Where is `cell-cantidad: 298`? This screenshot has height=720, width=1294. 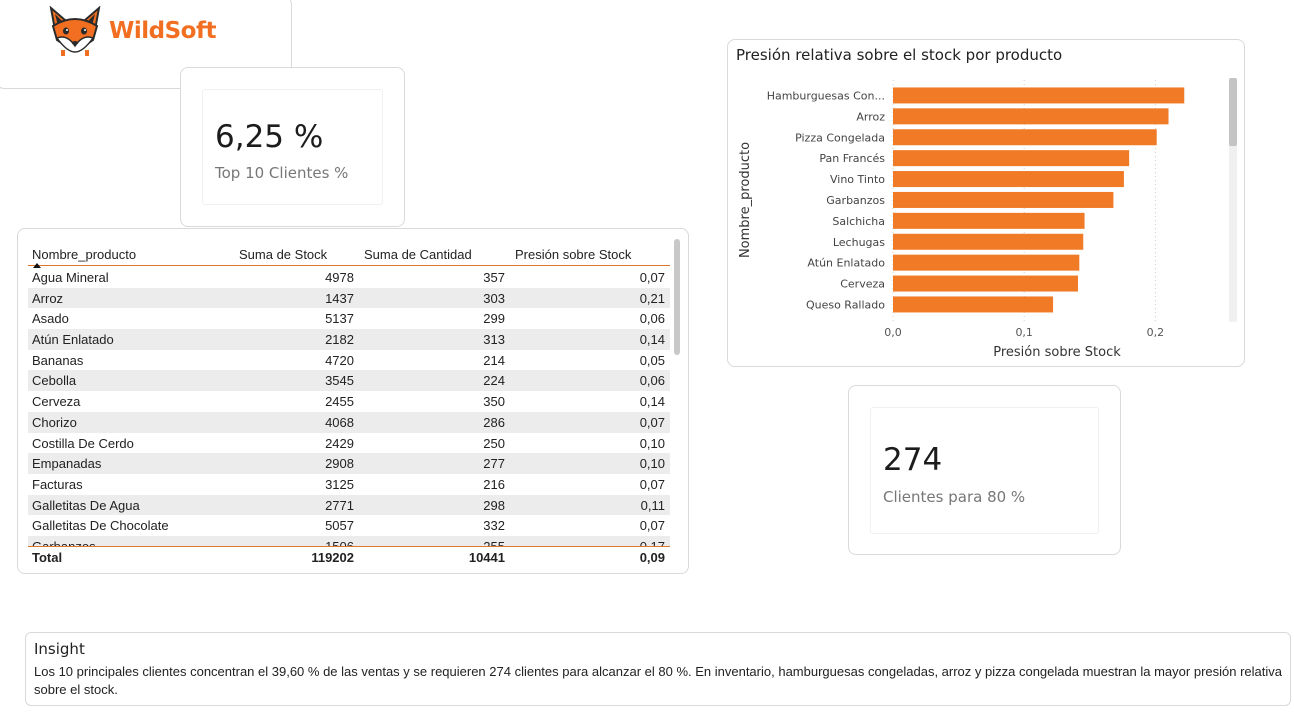 cell-cantidad: 298 is located at coordinates (494, 505).